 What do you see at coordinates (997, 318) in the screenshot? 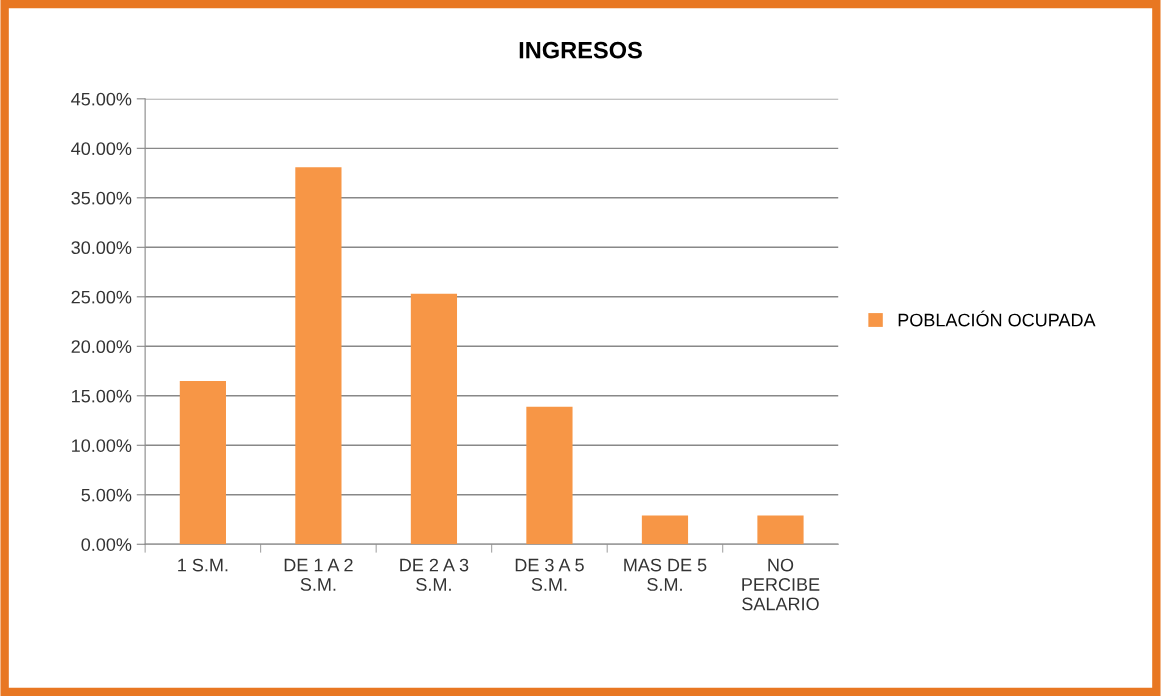
I see `legend-label: POBLACIÓN OCUPADA` at bounding box center [997, 318].